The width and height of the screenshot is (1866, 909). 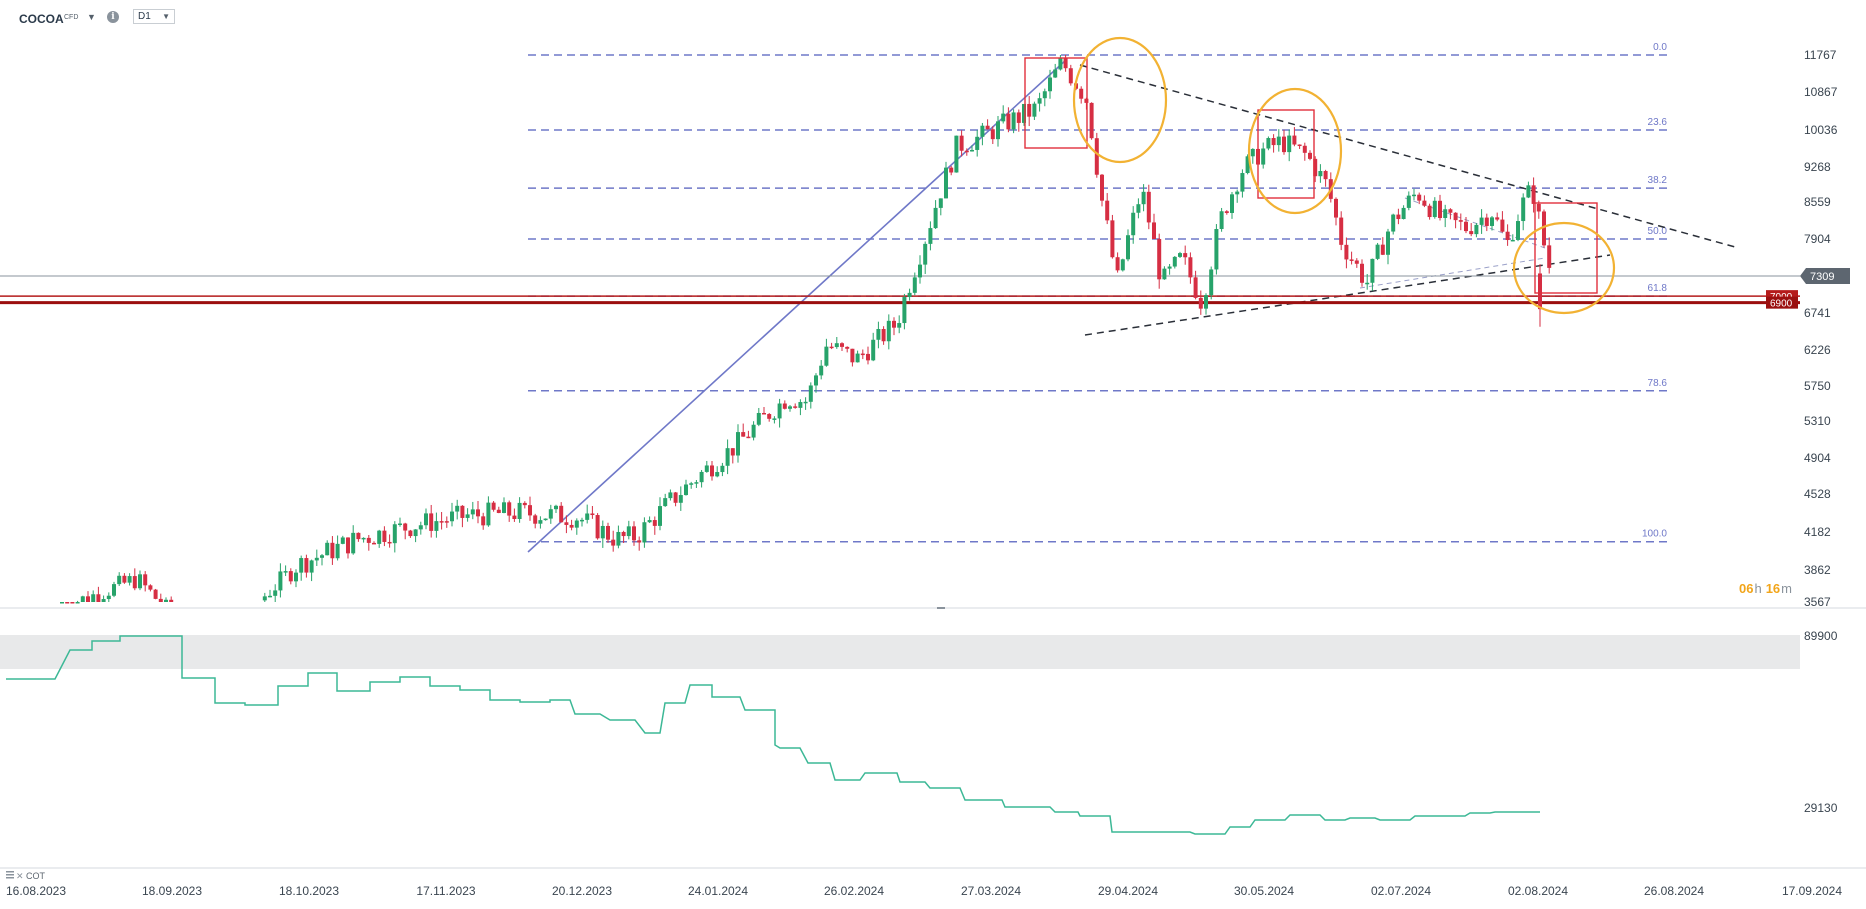 What do you see at coordinates (10, 875) in the screenshot?
I see `list-icon` at bounding box center [10, 875].